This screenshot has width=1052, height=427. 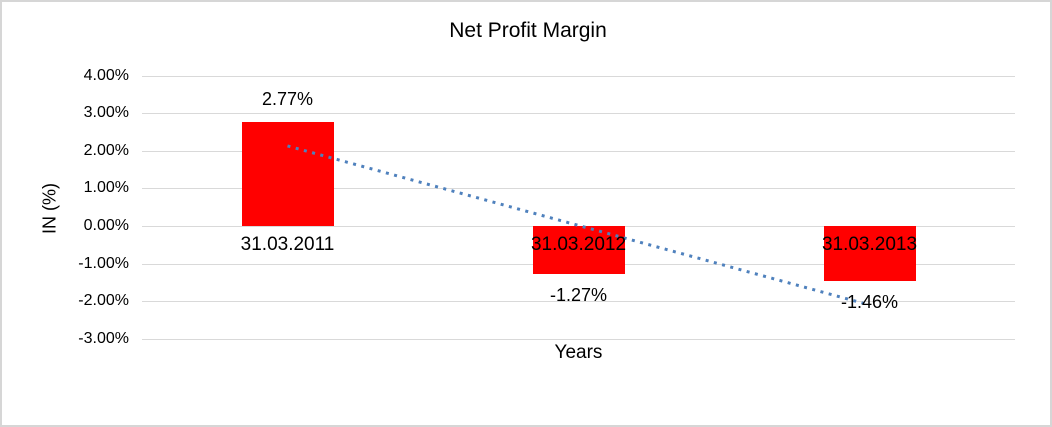 I want to click on category-label: 31.03.2011, so click(x=287, y=244).